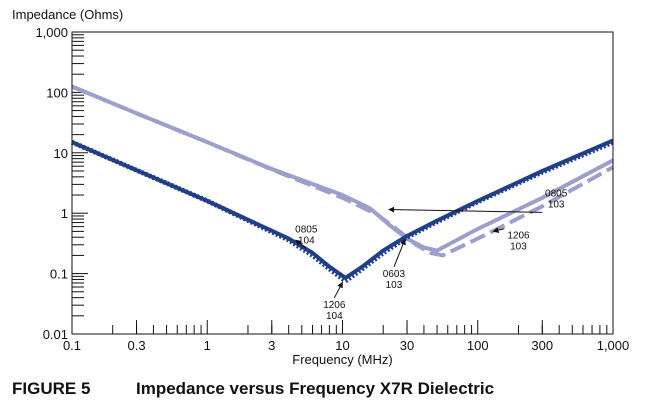 The width and height of the screenshot is (646, 415). Describe the element at coordinates (478, 345) in the screenshot. I see `x-tick-label: 100` at that location.